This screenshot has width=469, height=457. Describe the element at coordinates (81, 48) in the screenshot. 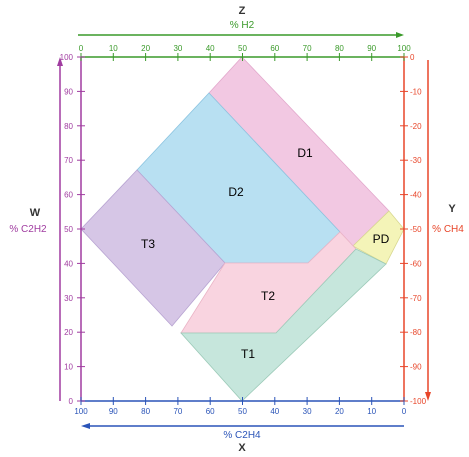

I see `top-tick-label: 0` at that location.